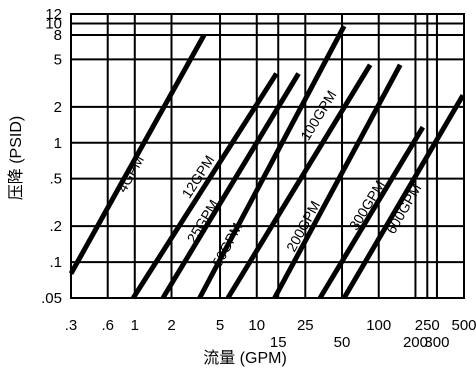  What do you see at coordinates (171, 325) in the screenshot?
I see `x-tick-label: 2` at bounding box center [171, 325].